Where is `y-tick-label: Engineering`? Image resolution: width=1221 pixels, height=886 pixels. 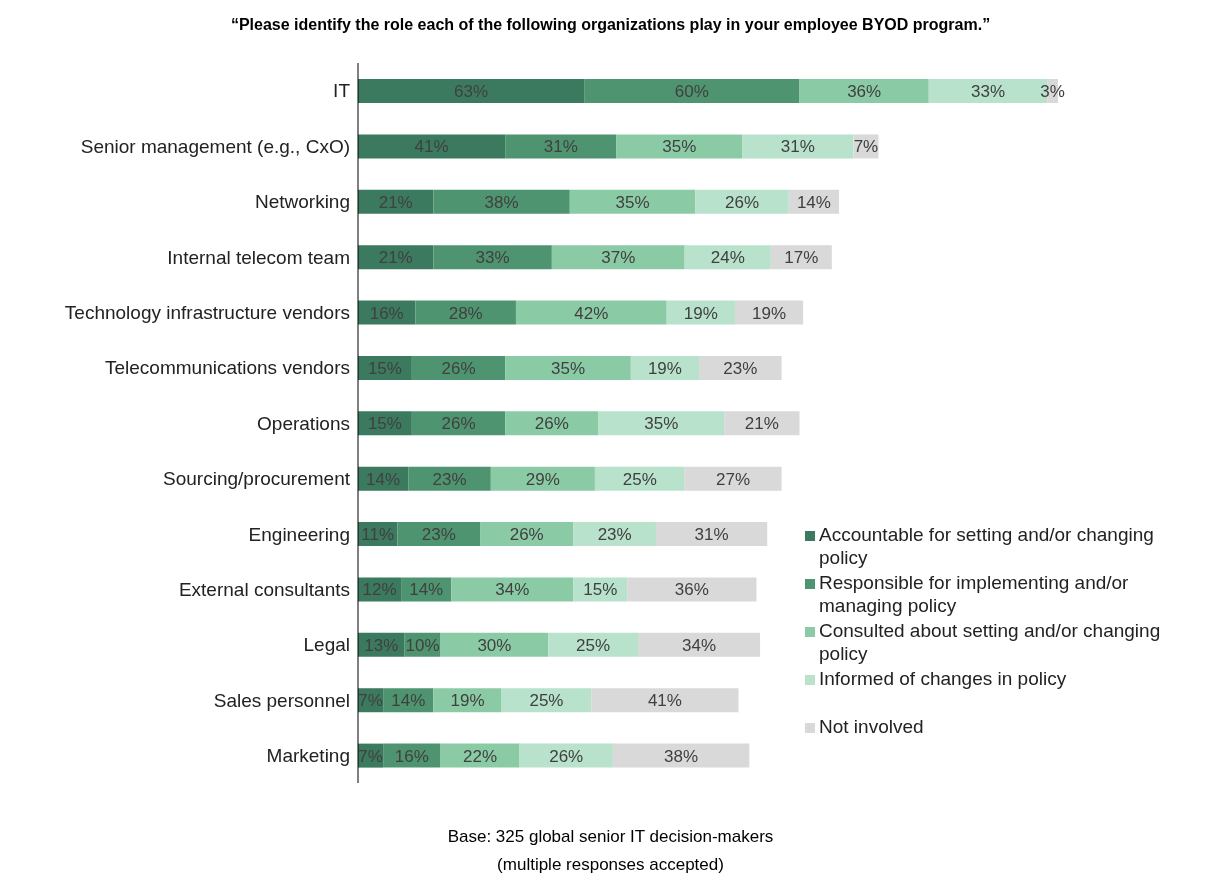
y-tick-label: Engineering is located at coordinates (299, 534).